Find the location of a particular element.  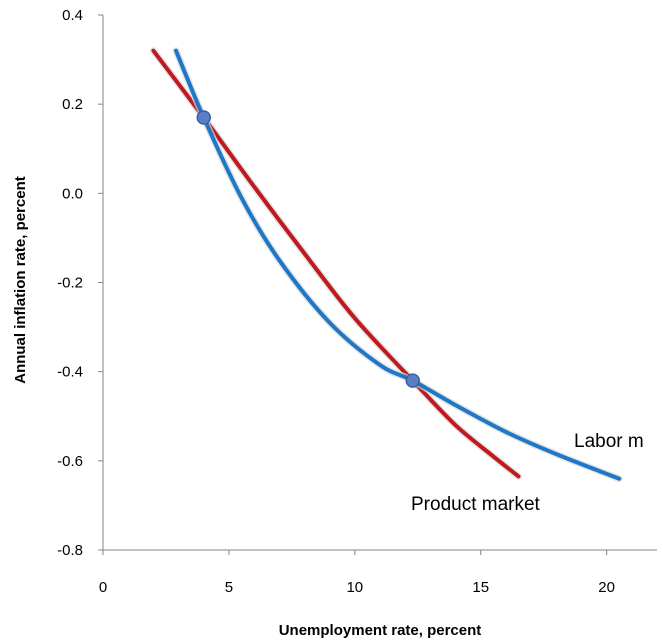

y-tick-label: -0.8 is located at coordinates (70, 550).